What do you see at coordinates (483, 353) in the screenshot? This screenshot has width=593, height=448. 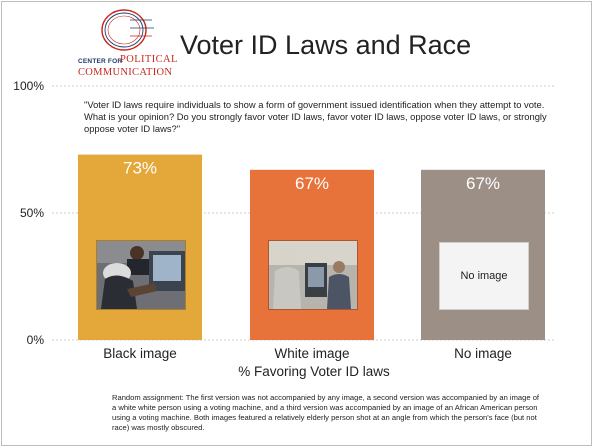 I see `category-label: No image` at bounding box center [483, 353].